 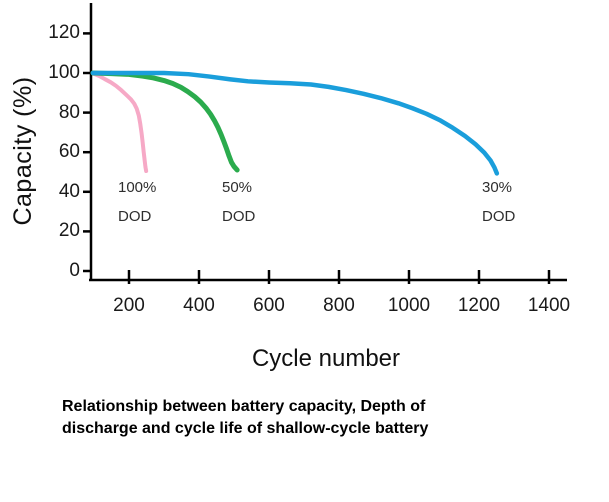 What do you see at coordinates (479, 305) in the screenshot?
I see `x-tick-label: 1200` at bounding box center [479, 305].